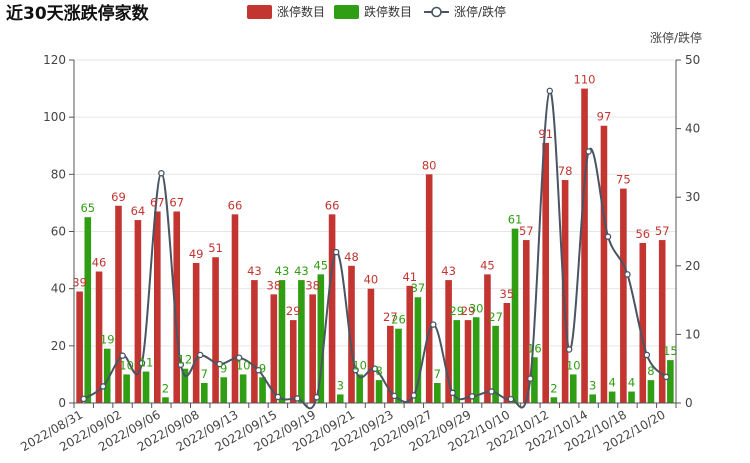 This screenshot has height=463, width=750. Describe the element at coordinates (585, 80) in the screenshot. I see `data-label-up: 110` at that location.